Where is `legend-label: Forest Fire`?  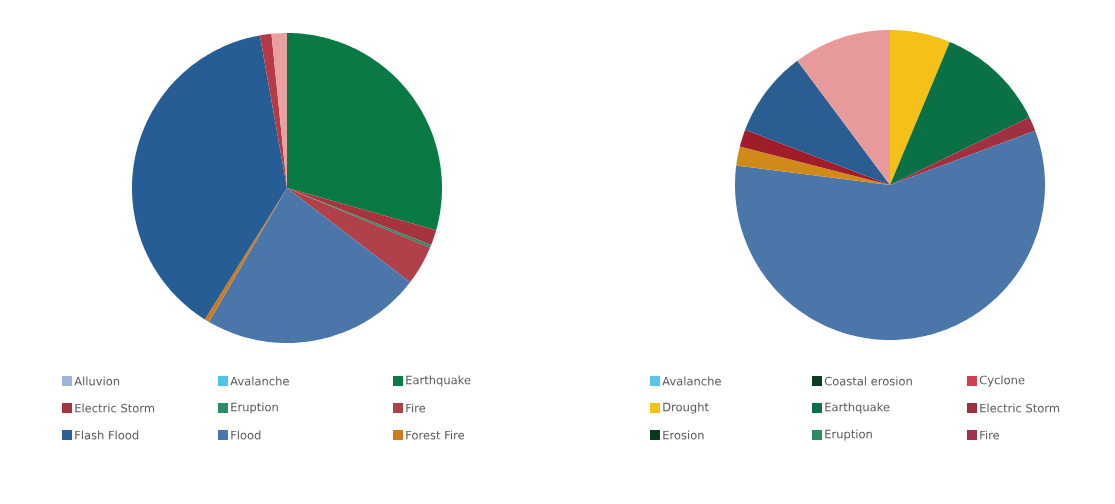 legend-label: Forest Fire is located at coordinates (435, 435).